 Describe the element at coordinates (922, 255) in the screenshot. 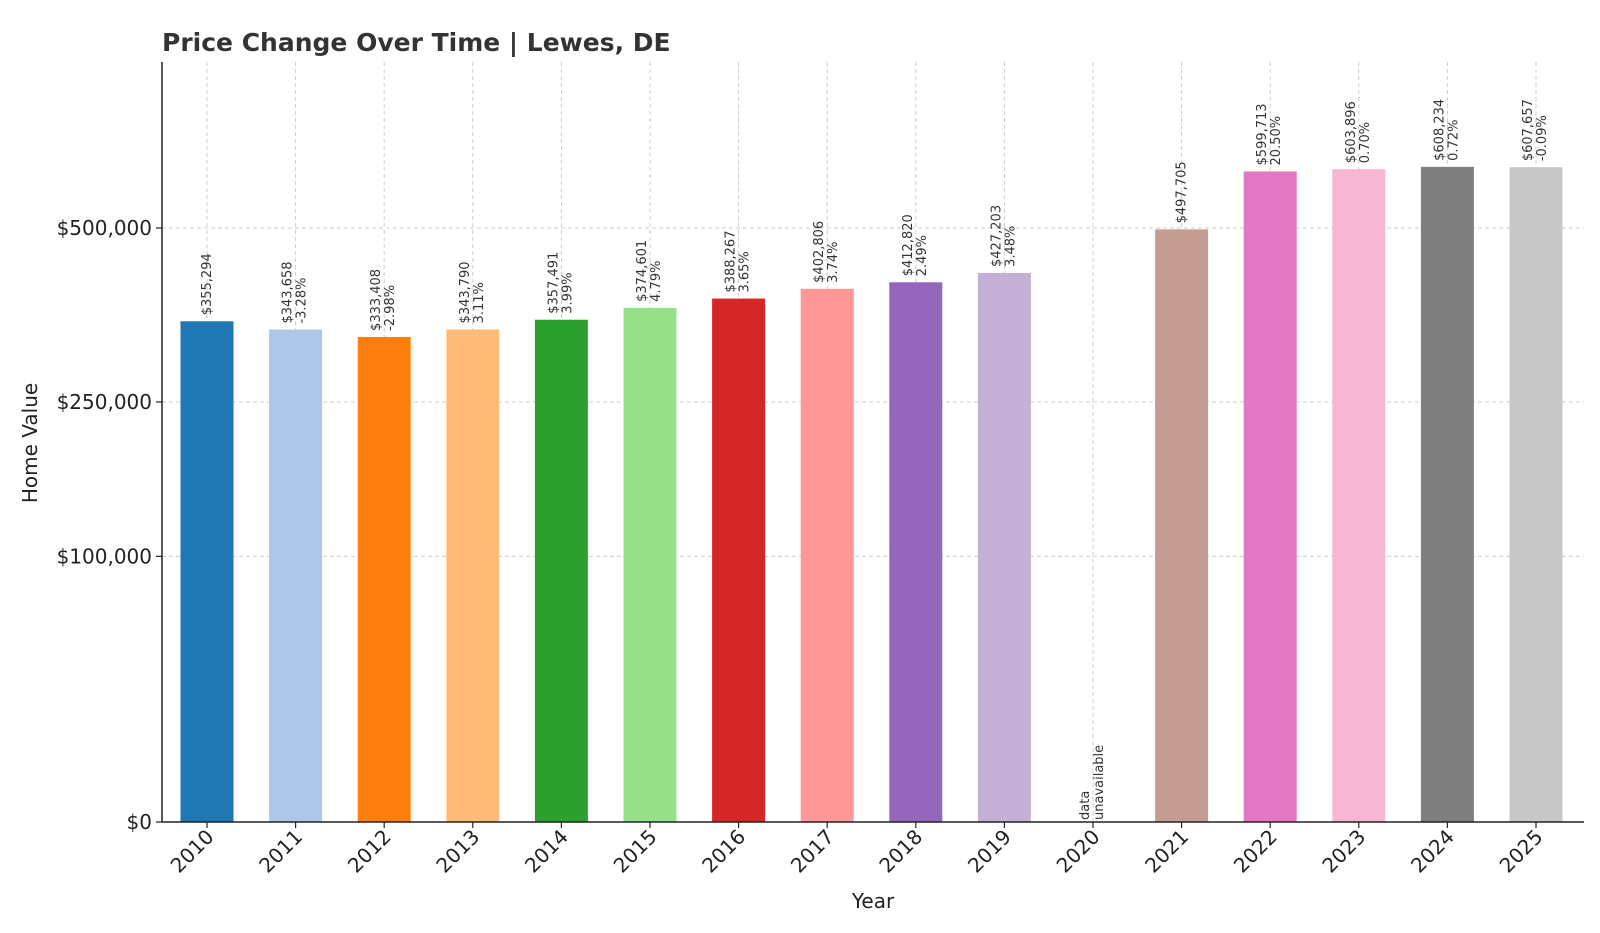

I see `bar-change-label: 2.49%` at that location.